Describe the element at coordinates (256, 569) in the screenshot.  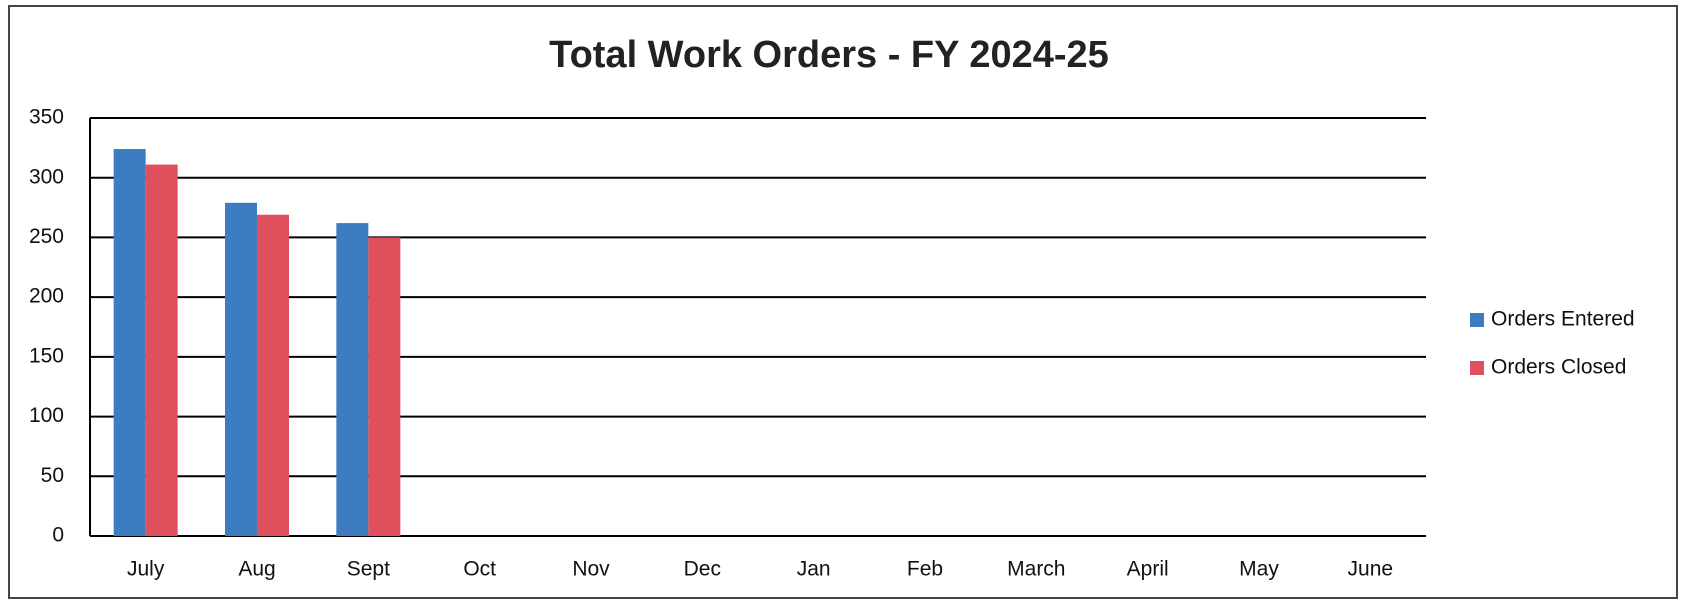
I see `x-tick-label: Aug` at that location.